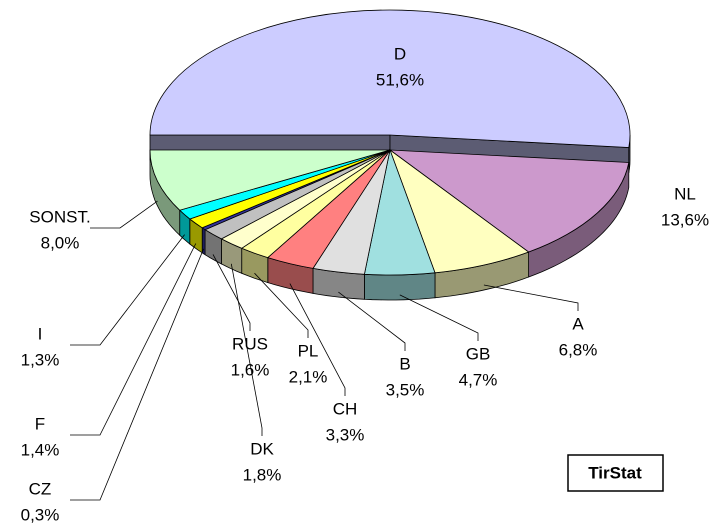  I want to click on slice-label: B, so click(404, 363).